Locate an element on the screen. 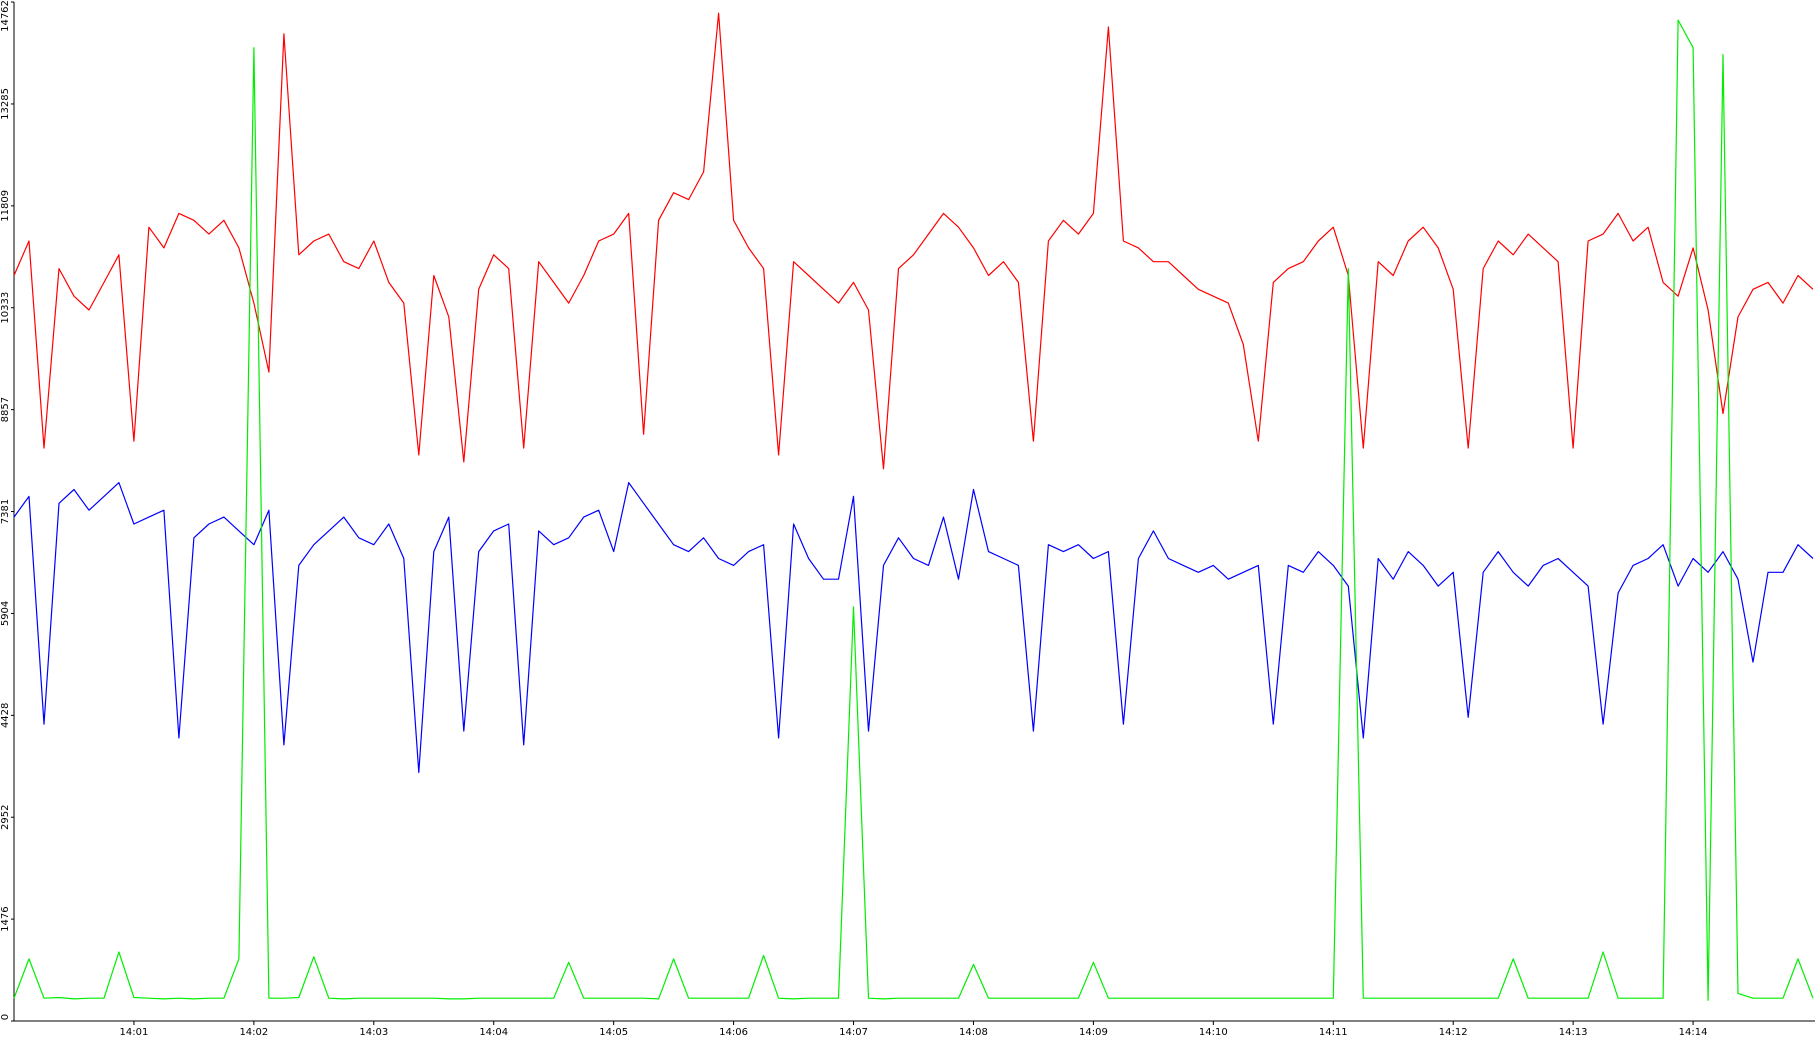 The width and height of the screenshot is (1815, 1039). x-tick-label: 14:14 is located at coordinates (1693, 1032).